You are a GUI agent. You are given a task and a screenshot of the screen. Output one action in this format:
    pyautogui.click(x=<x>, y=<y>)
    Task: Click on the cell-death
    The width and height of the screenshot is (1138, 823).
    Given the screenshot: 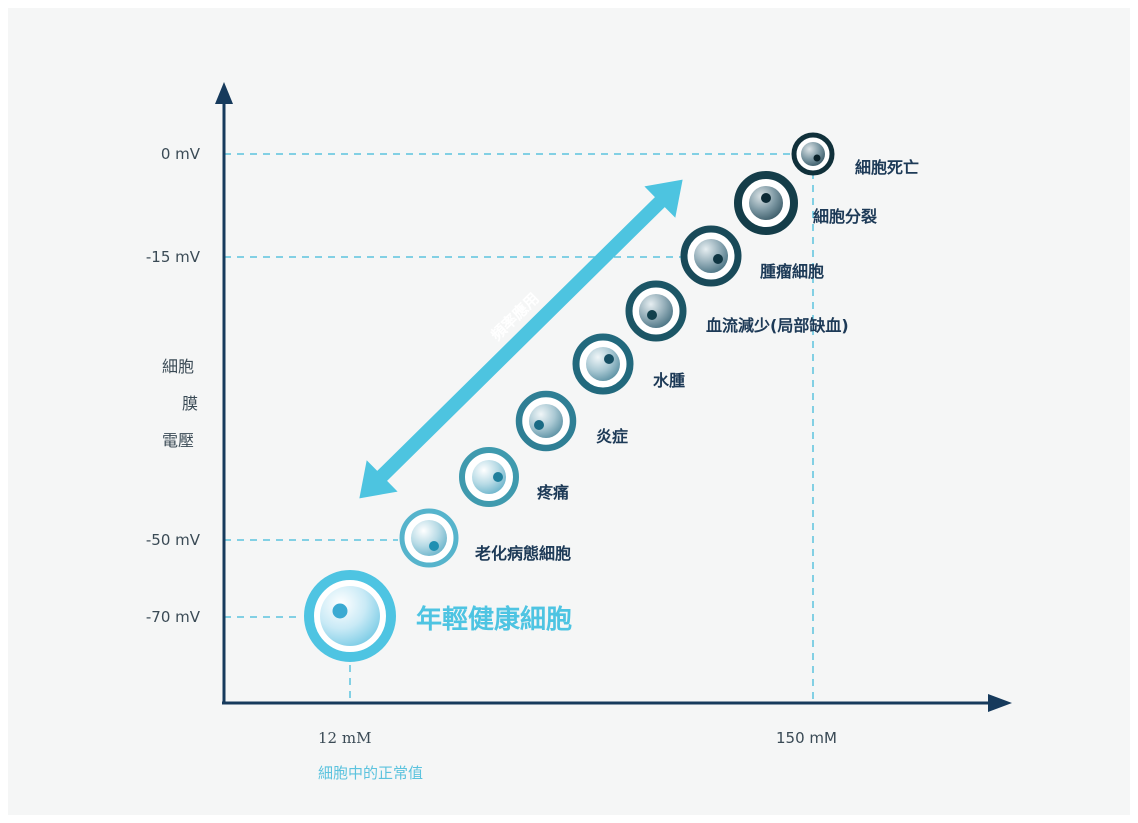 What is the action you would take?
    pyautogui.click(x=813, y=154)
    